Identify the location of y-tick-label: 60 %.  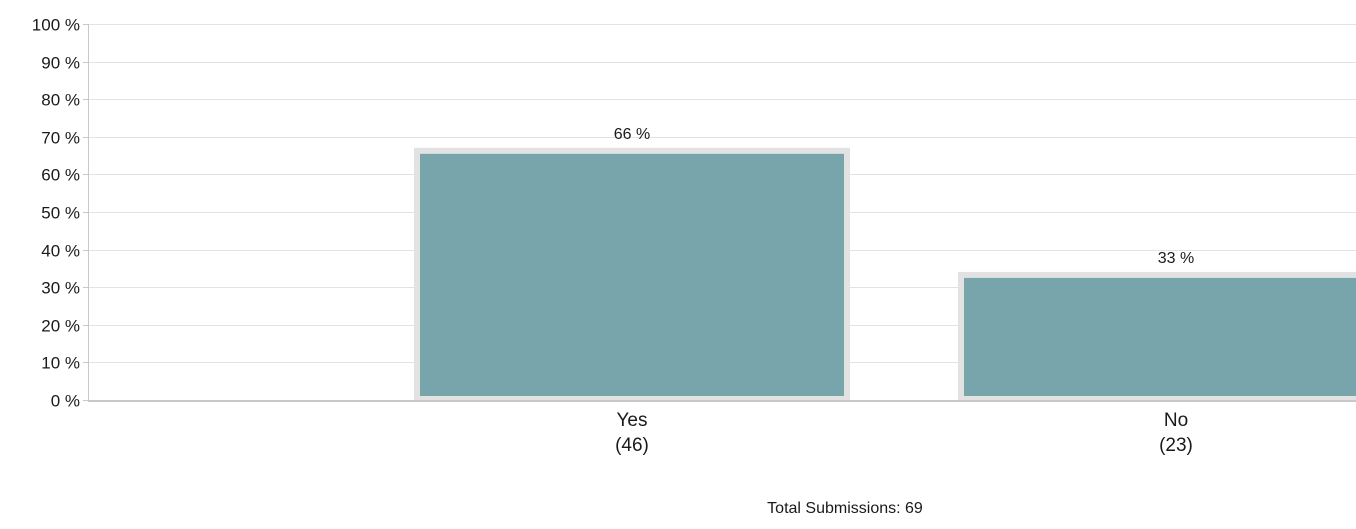
(60, 175).